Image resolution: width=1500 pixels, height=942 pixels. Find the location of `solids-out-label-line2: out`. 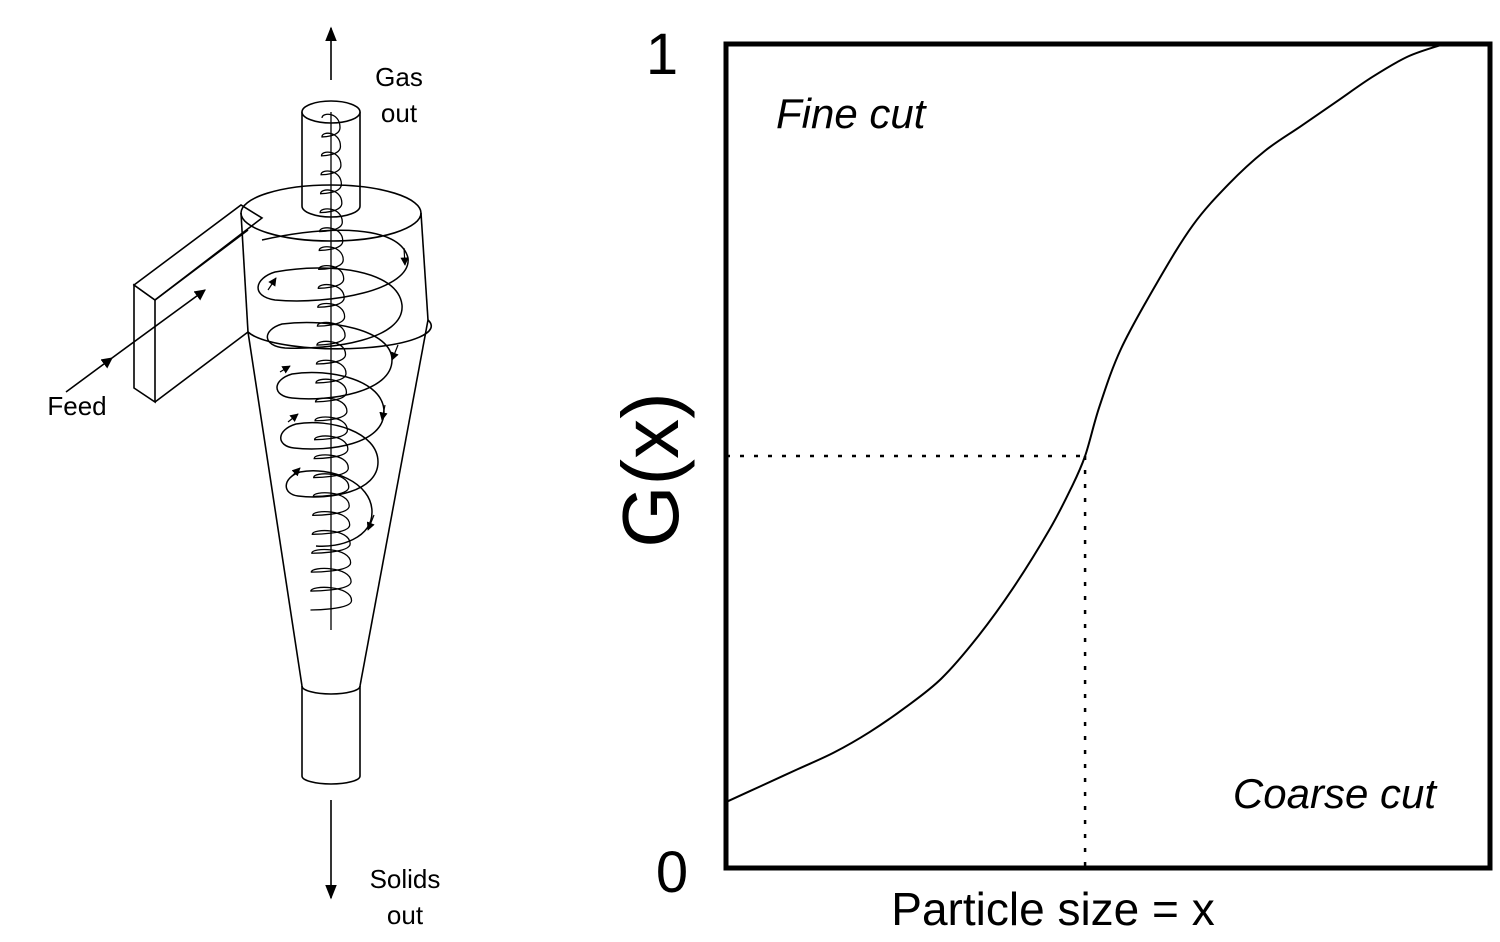

solids-out-label-line2: out is located at coordinates (405, 915).